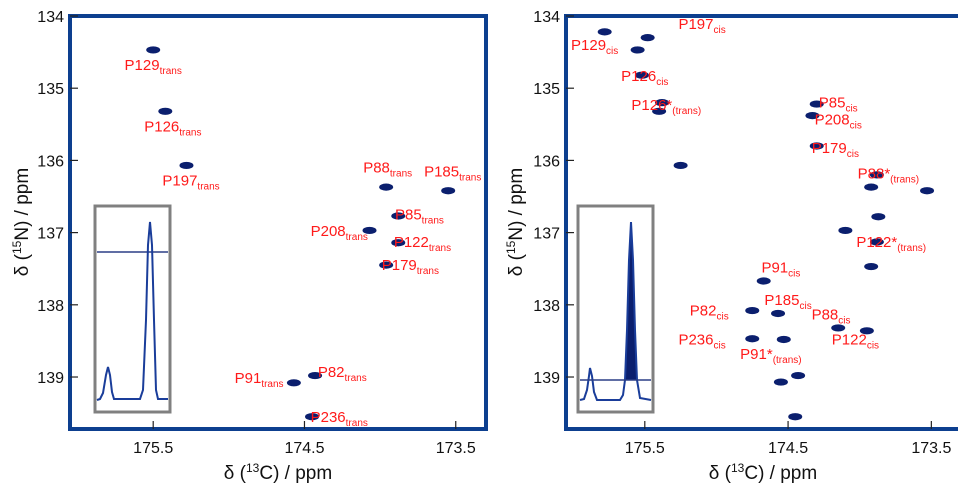  I want to click on peak-label: P85trans, so click(419, 217).